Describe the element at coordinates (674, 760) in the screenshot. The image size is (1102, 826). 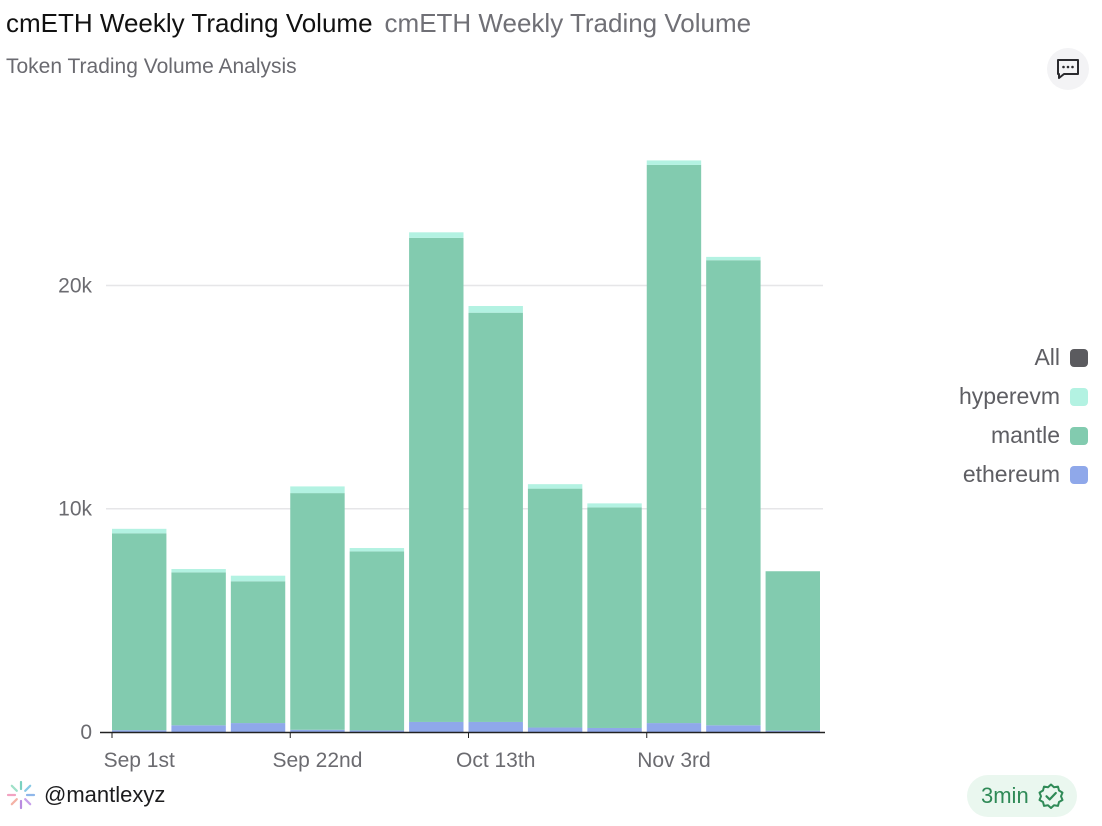
I see `x-tick-label: Nov 3rd` at that location.